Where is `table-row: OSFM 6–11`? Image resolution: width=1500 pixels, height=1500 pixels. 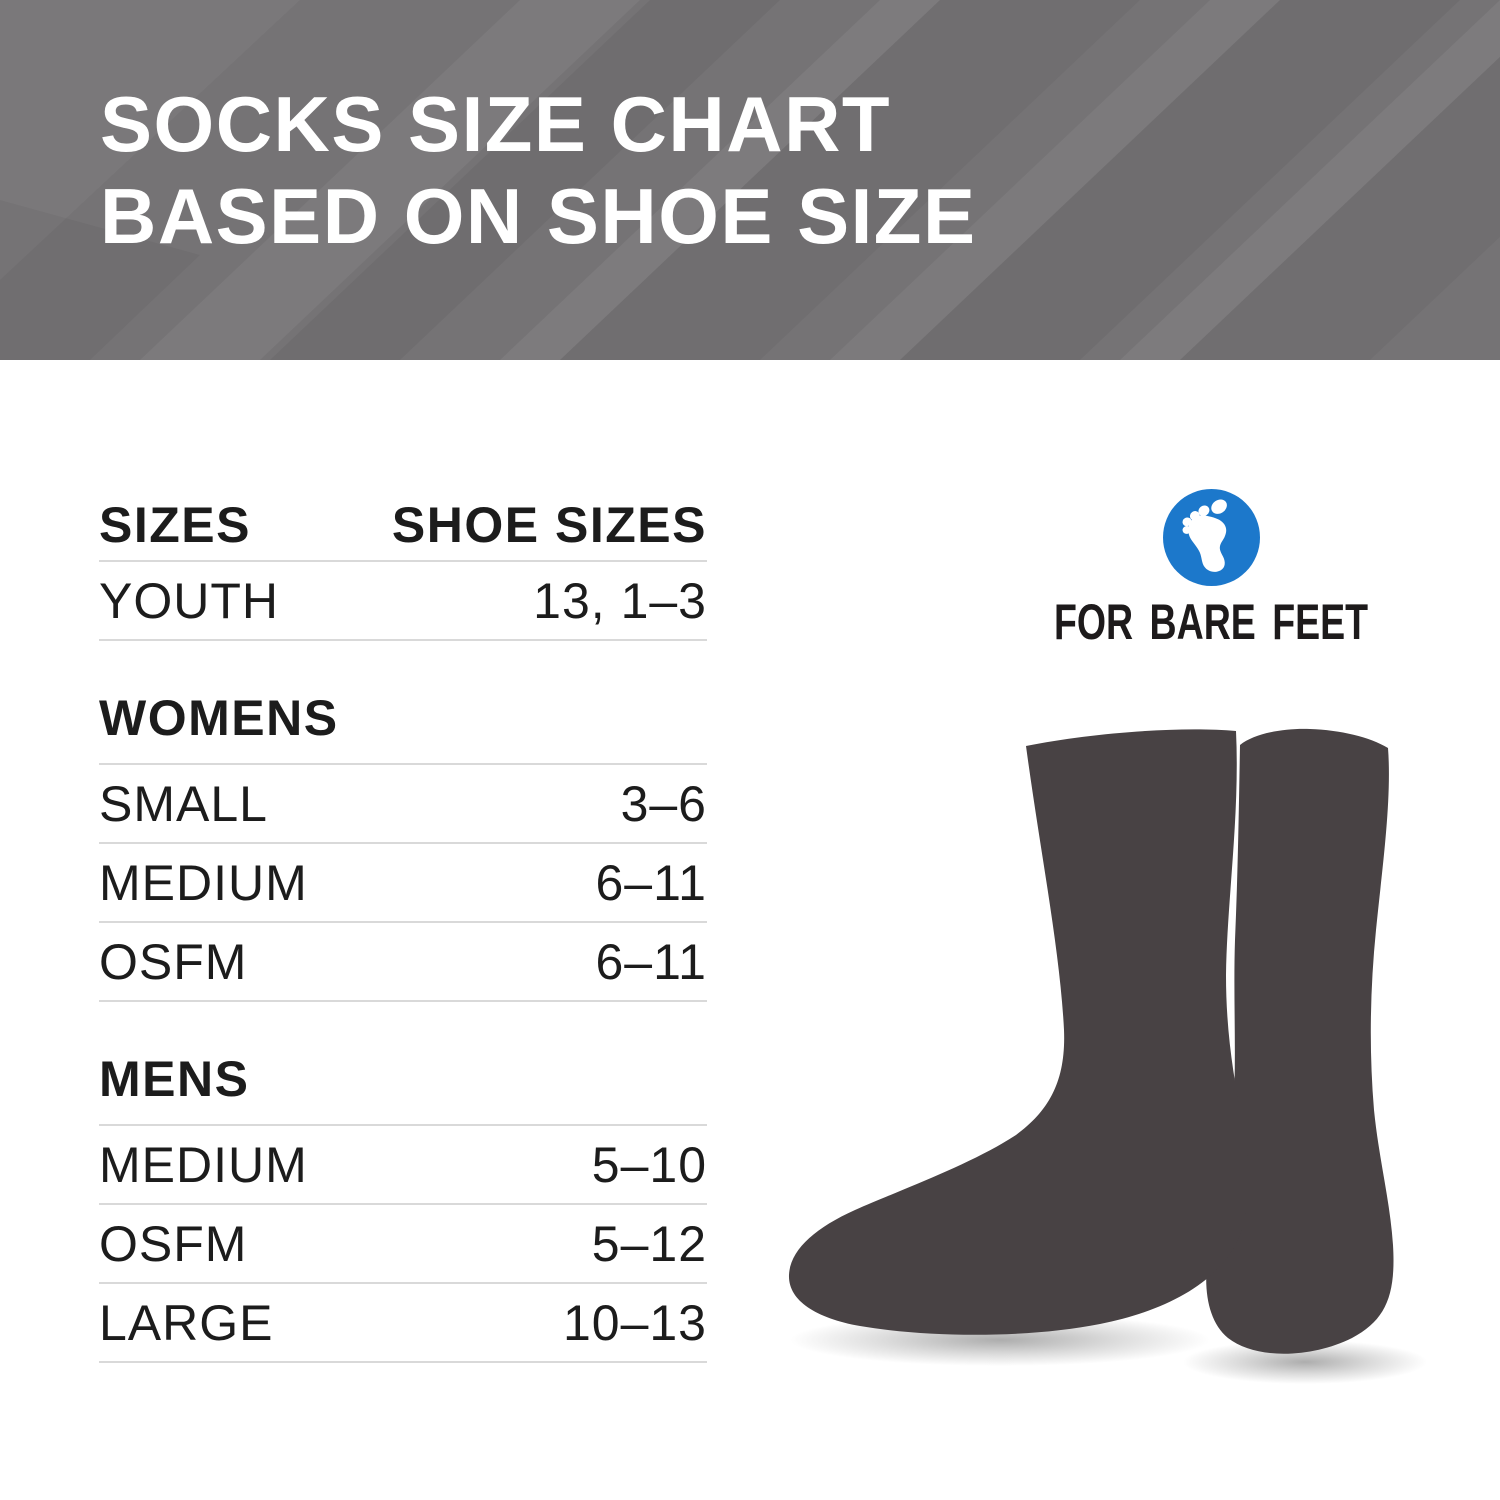 table-row: OSFM 6–11 is located at coordinates (403, 962).